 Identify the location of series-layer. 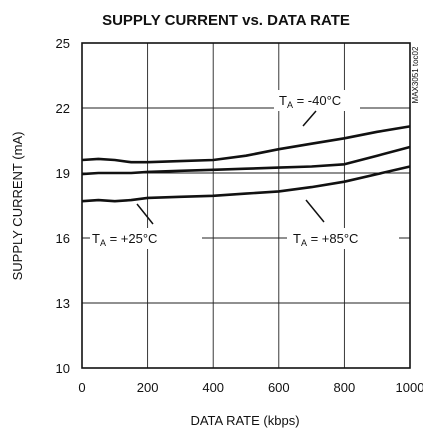
(246, 164).